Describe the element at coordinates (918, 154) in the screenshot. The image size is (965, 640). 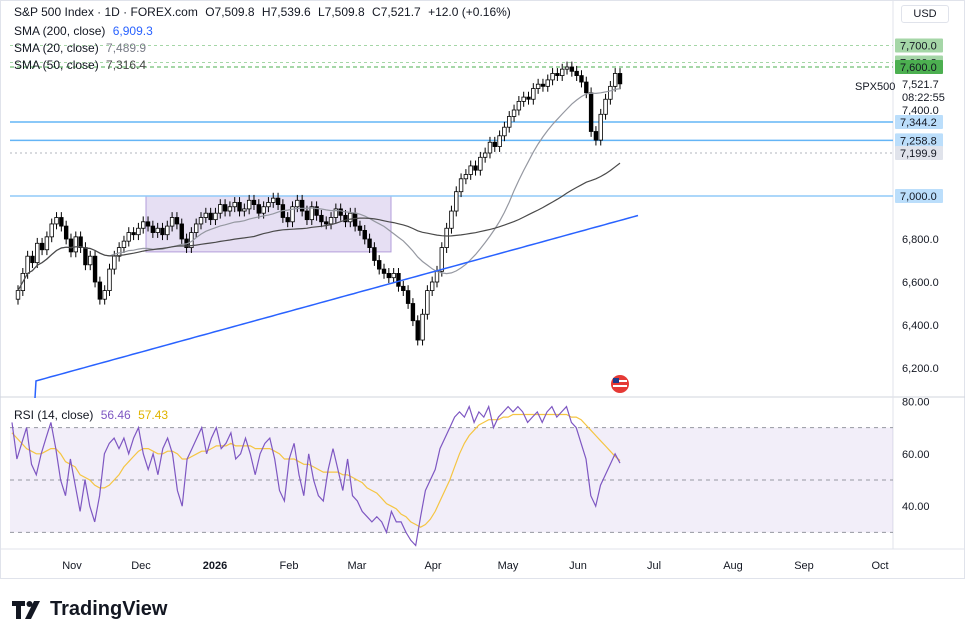
I see `level-badge-label: 7,199.9` at that location.